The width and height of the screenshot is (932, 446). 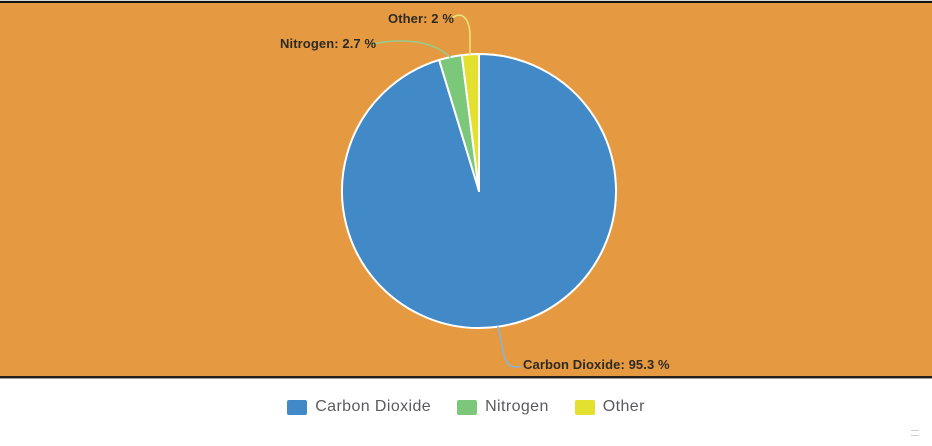 What do you see at coordinates (915, 433) in the screenshot?
I see `watermark-mark` at bounding box center [915, 433].